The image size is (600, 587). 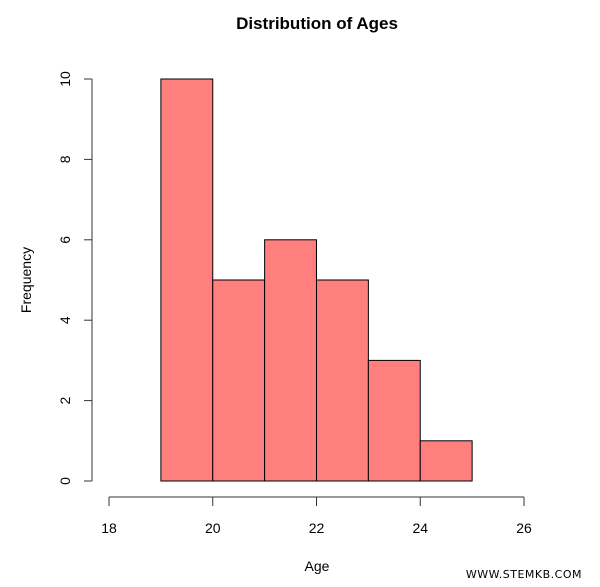 I want to click on chart-title: Distribution of Ages, so click(x=317, y=23).